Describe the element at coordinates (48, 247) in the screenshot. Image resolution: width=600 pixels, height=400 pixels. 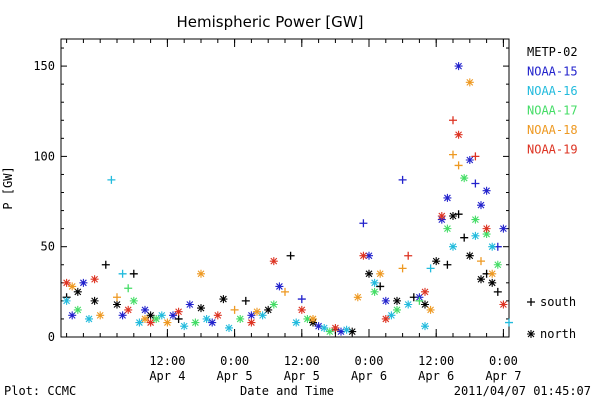
I see `y-tick-label-1: 50` at that location.